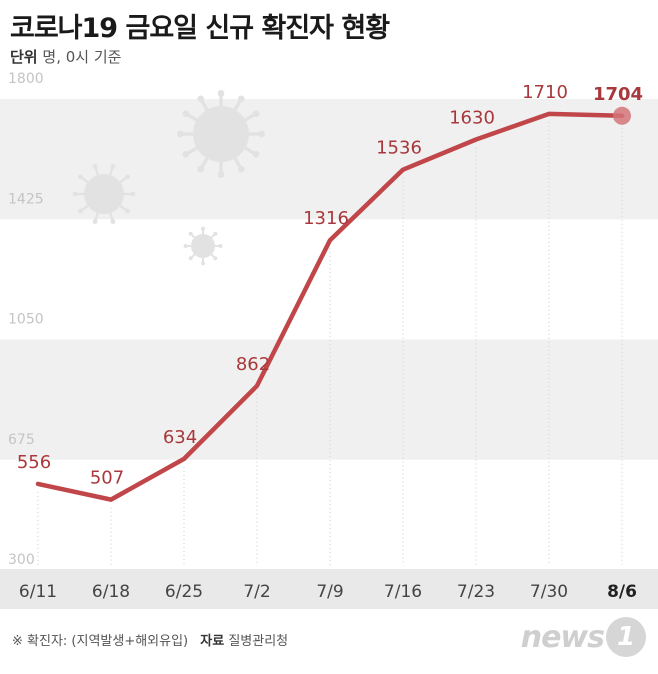 This screenshot has height=674, width=658. What do you see at coordinates (21, 560) in the screenshot?
I see `y-tick-label: 300` at bounding box center [21, 560].